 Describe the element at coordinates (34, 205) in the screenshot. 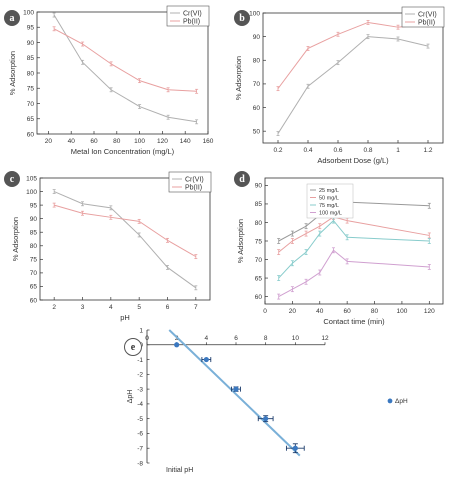

I see `y-tick-label-c: 95` at that location.